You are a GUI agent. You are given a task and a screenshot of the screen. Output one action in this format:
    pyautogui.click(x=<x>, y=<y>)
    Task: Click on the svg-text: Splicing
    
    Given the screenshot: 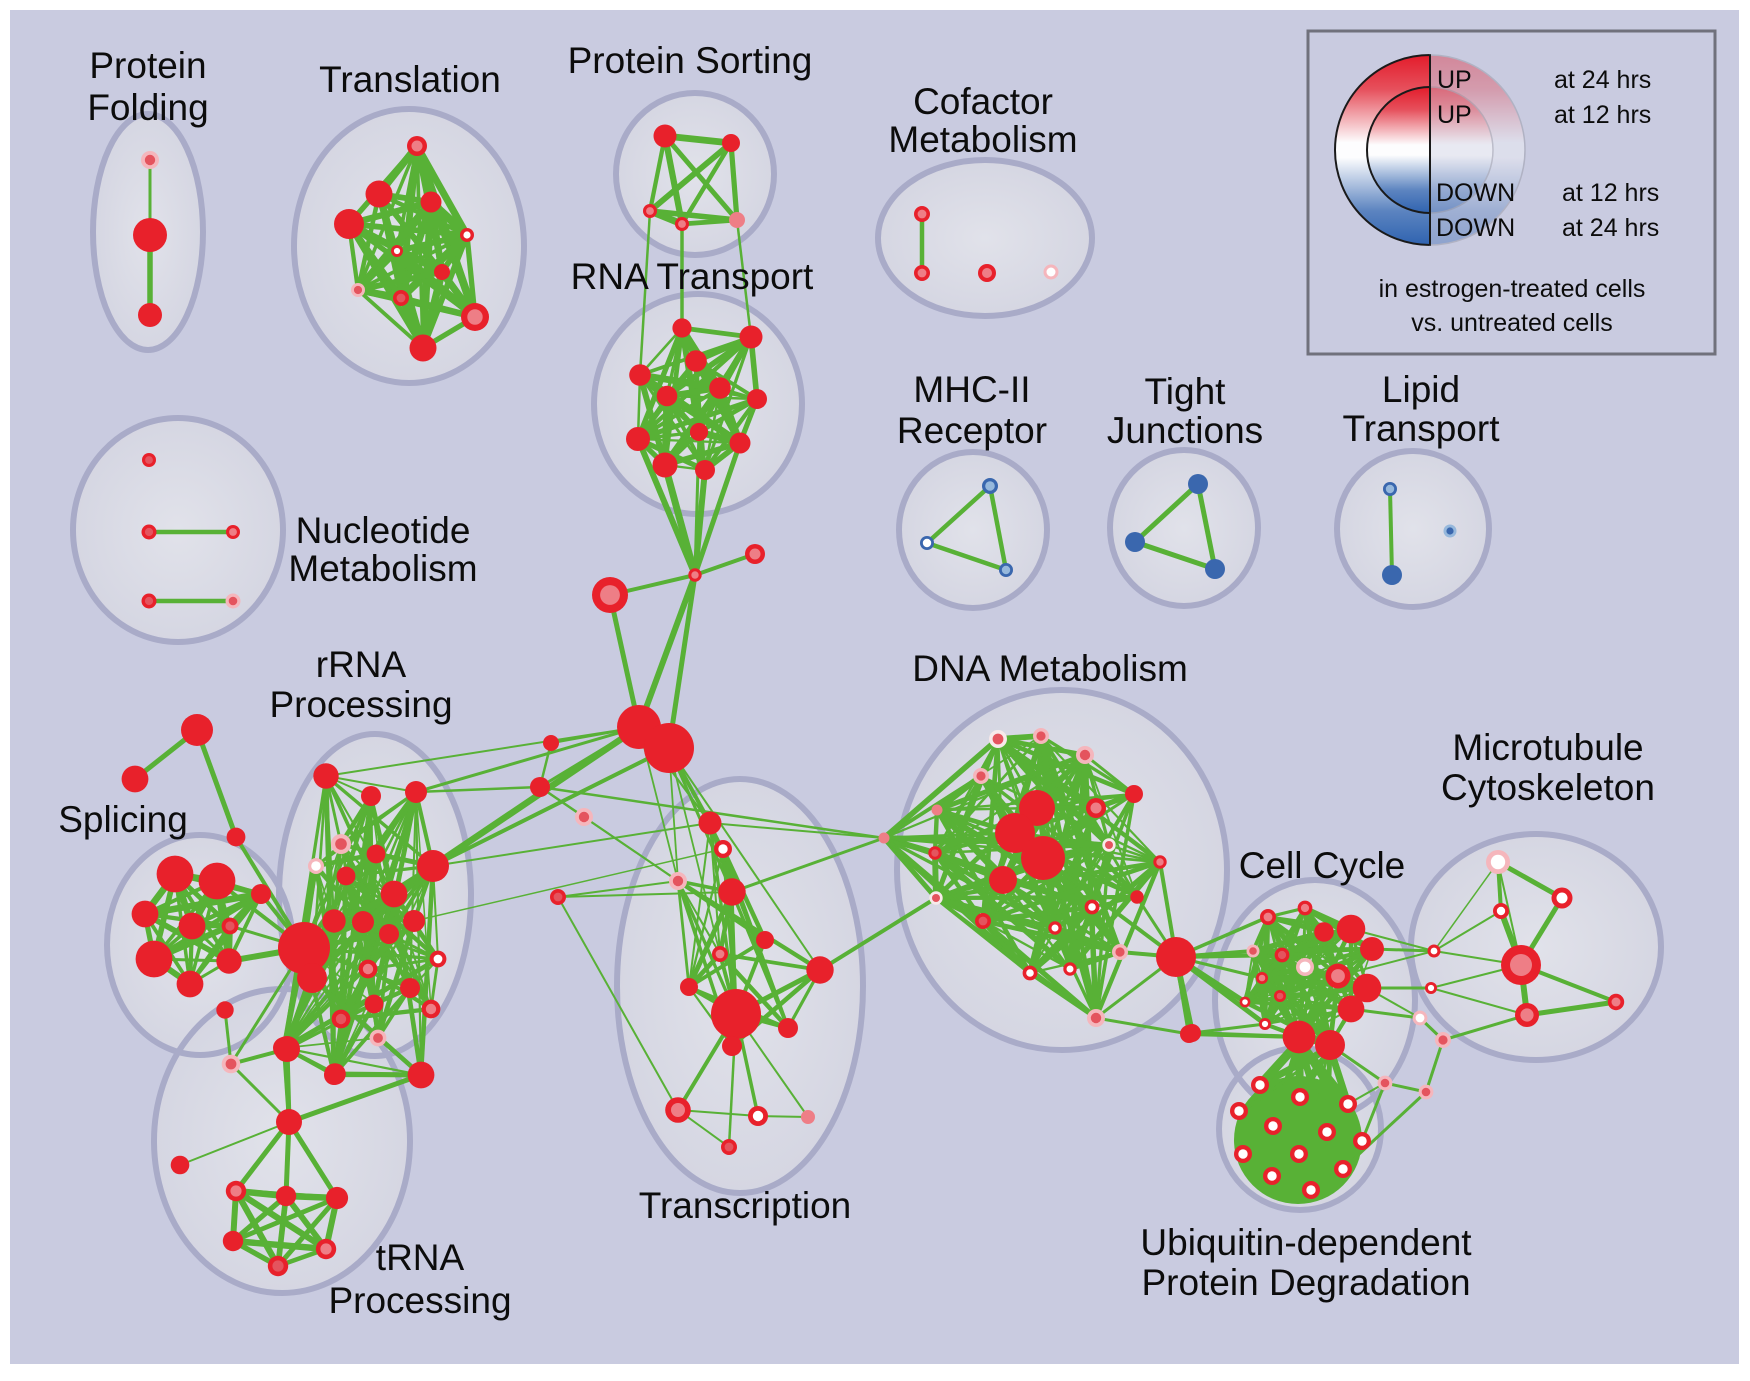 What is the action you would take?
    pyautogui.click(x=123, y=819)
    